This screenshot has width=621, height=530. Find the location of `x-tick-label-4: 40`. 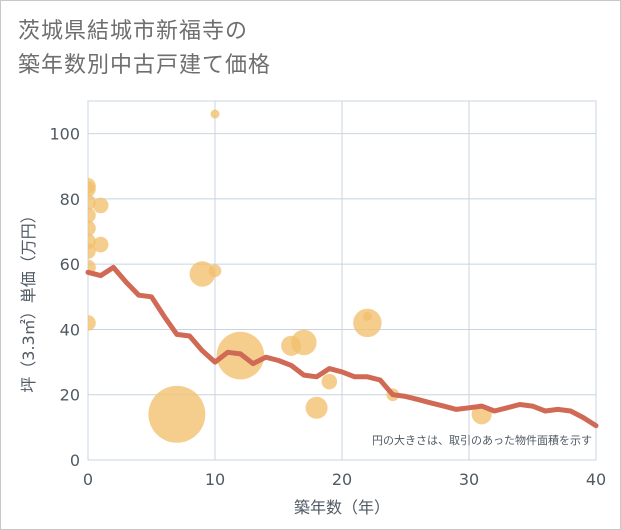

x-tick-label-4: 40 is located at coordinates (596, 479).